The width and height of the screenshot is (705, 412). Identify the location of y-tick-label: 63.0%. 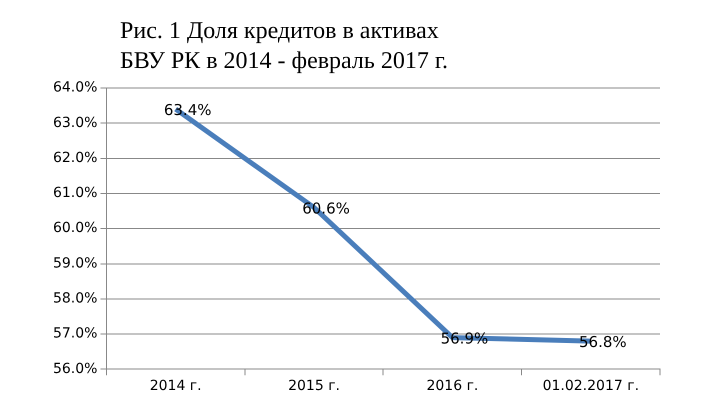
(75, 122).